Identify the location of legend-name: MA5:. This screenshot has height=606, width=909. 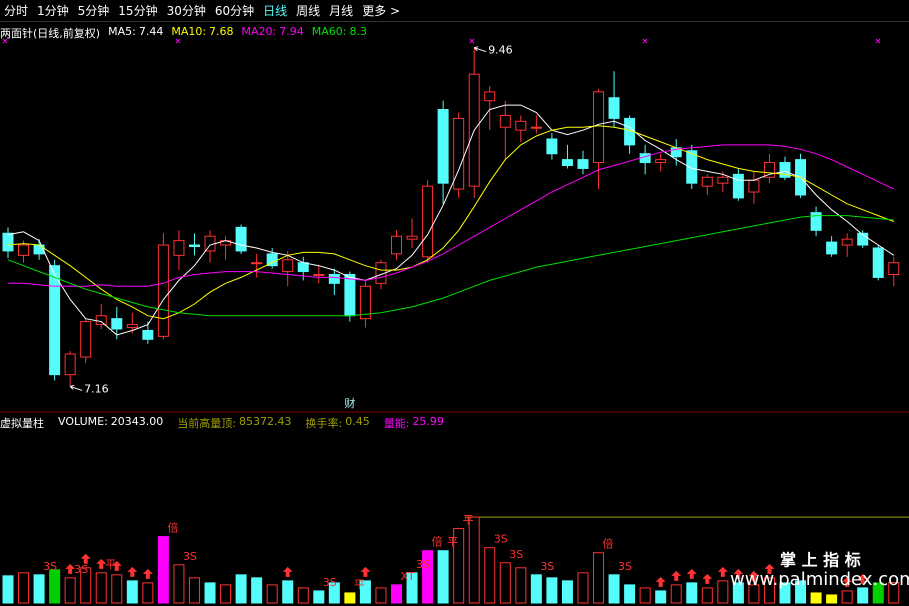
(122, 31).